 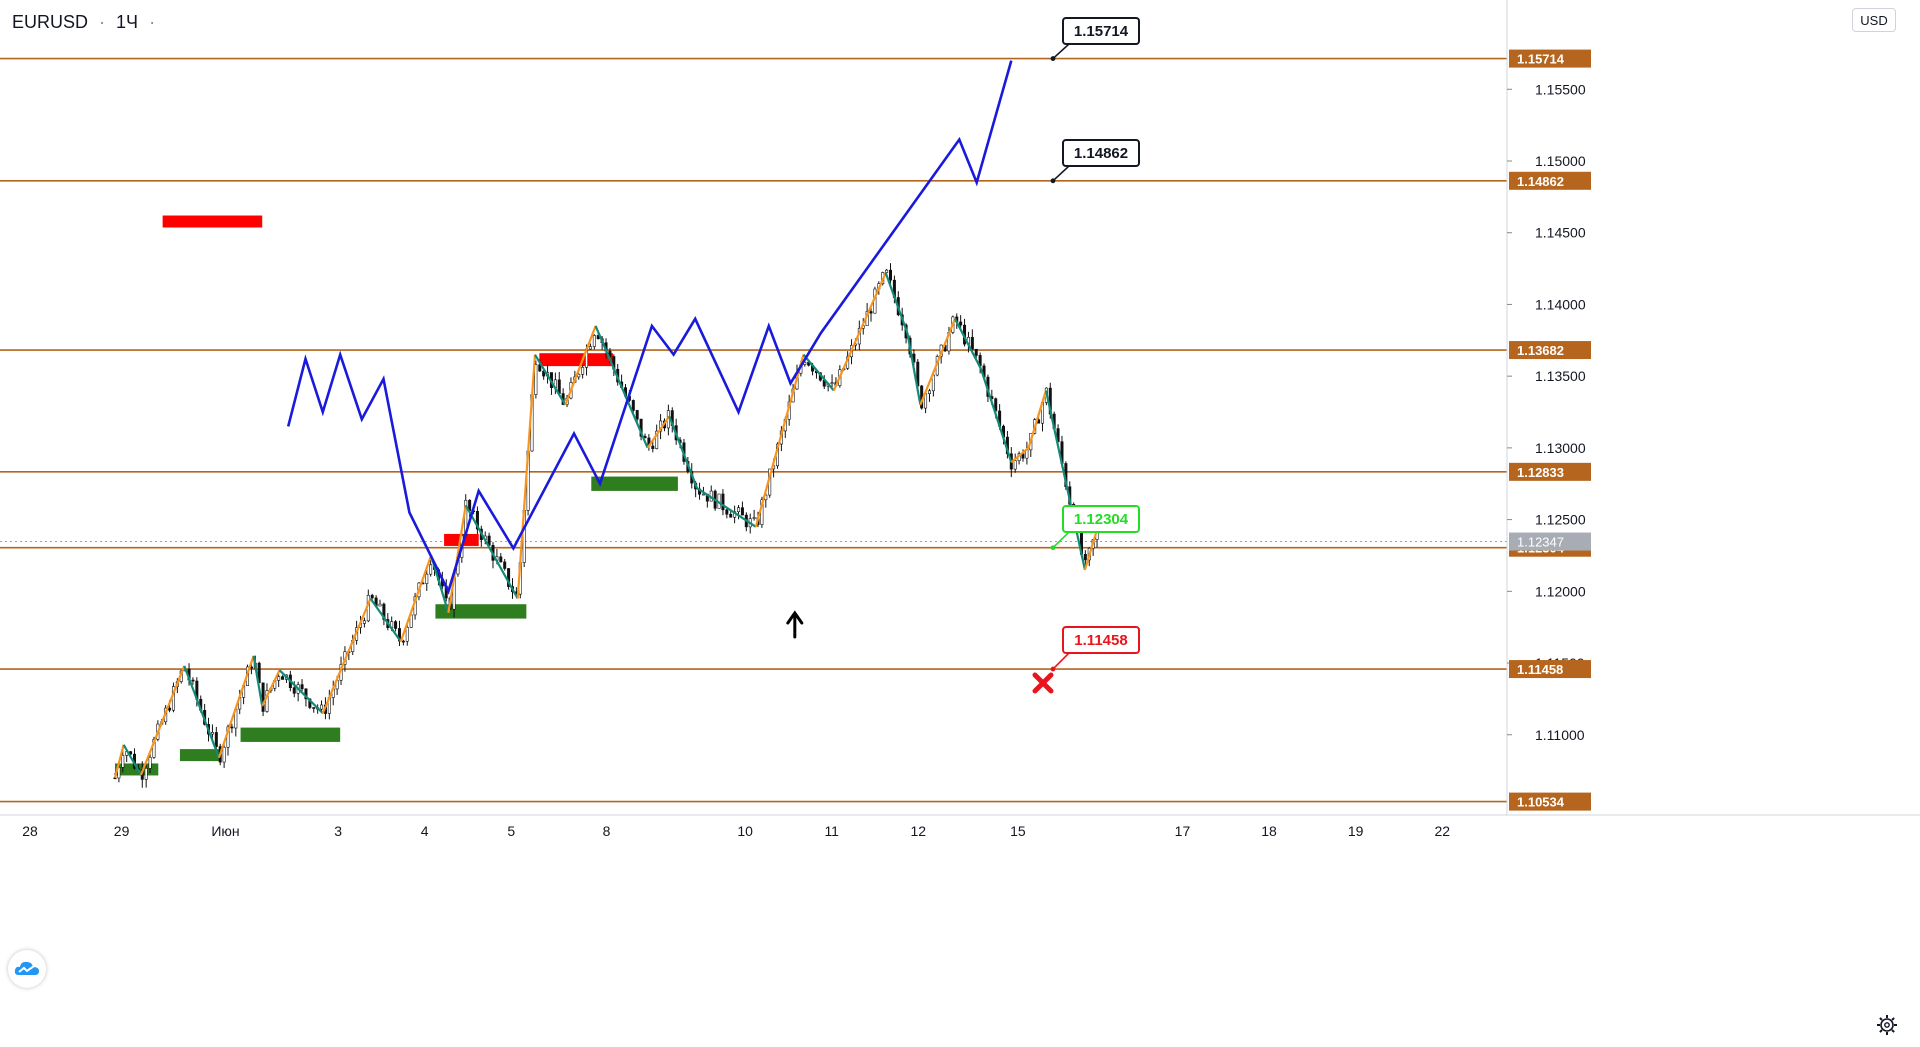 What do you see at coordinates (27, 969) in the screenshot?
I see `tradingview-cloud-icon` at bounding box center [27, 969].